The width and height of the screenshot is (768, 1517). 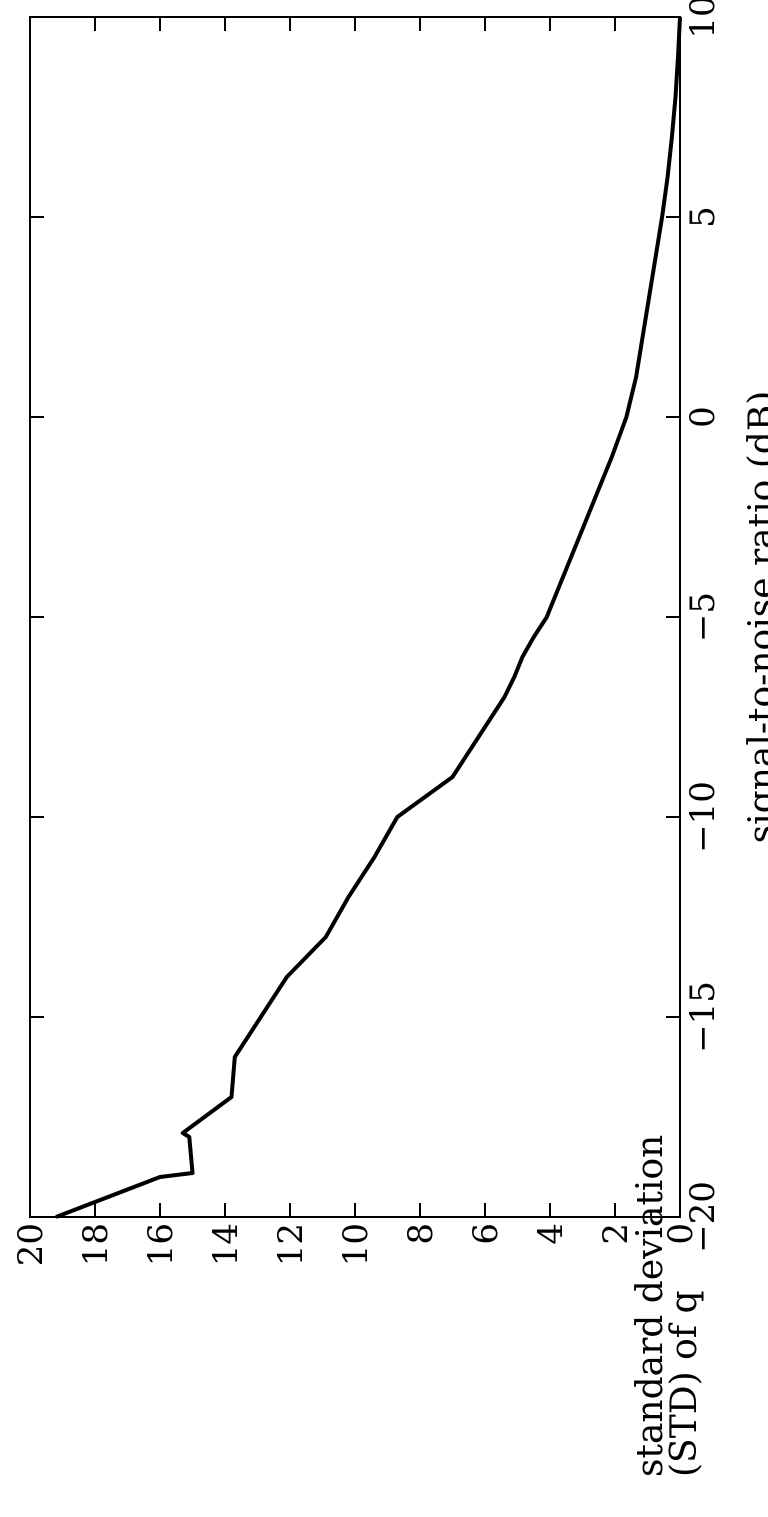 I want to click on y-tick-label: 20, so click(x=31, y=1244).